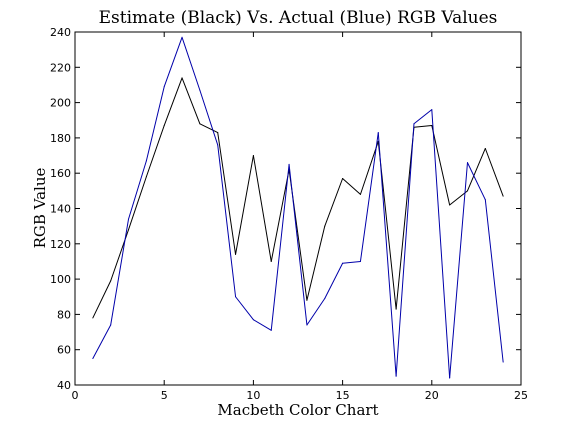 The height and width of the screenshot is (432, 576). I want to click on x-tick-label: 15, so click(343, 395).